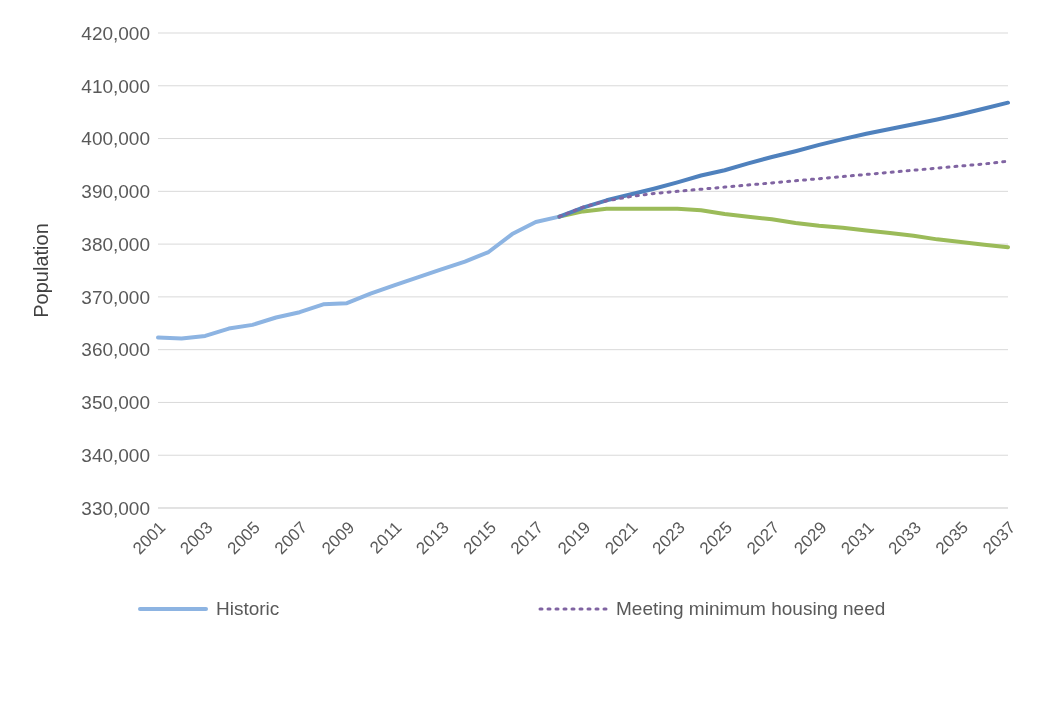 This screenshot has height=701, width=1037. Describe the element at coordinates (115, 139) in the screenshot. I see `y-tick-label: 400,000` at that location.